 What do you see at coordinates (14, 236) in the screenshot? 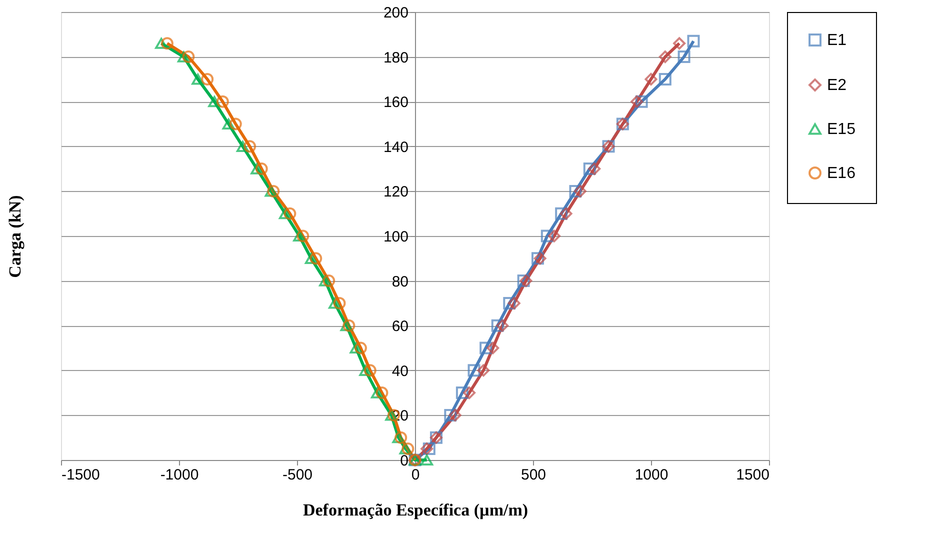
I see `y-axis-title: Carga (kN)` at bounding box center [14, 236].